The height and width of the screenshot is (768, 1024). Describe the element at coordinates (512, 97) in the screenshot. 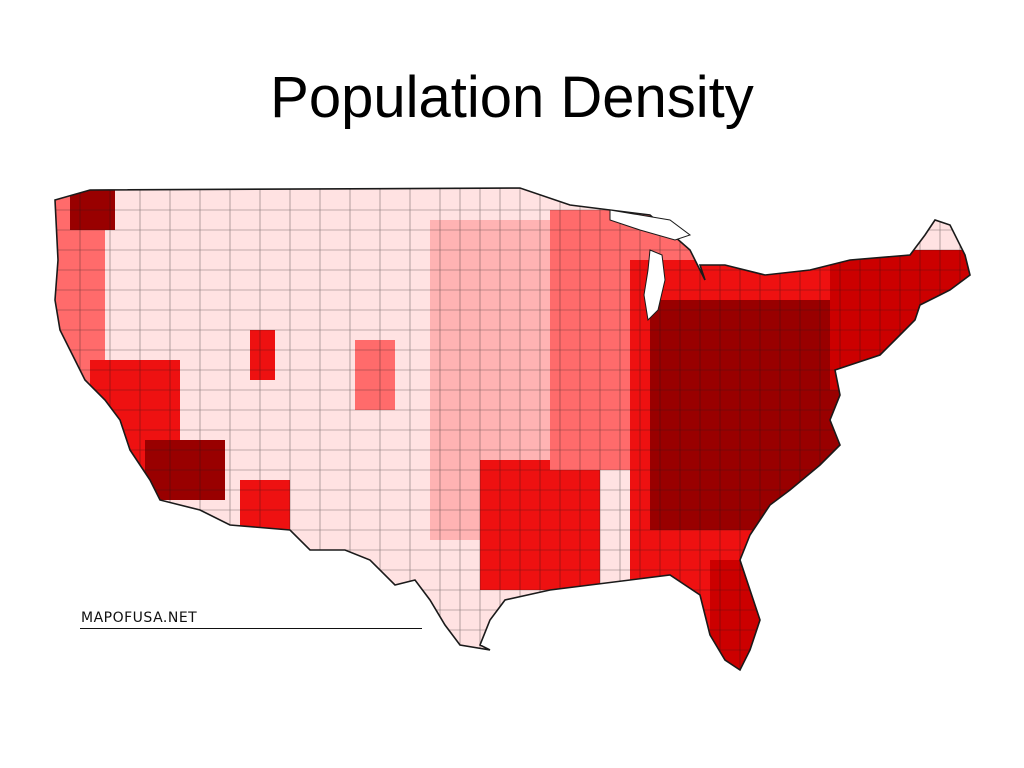

I see `slide-title: Population Density` at that location.